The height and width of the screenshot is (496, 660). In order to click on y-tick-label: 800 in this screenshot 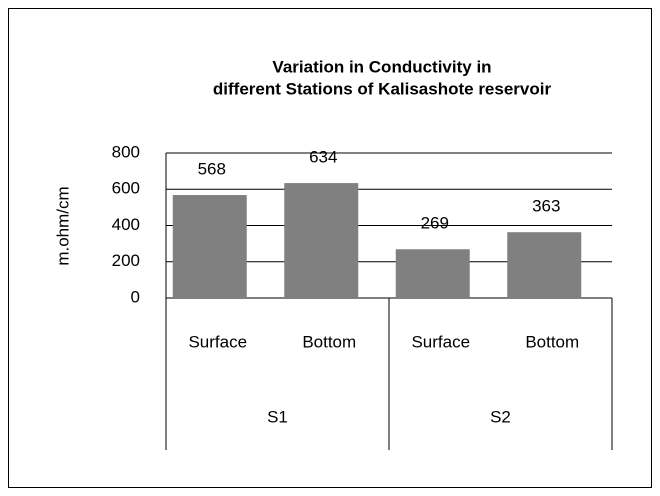, I will do `click(126, 151)`.